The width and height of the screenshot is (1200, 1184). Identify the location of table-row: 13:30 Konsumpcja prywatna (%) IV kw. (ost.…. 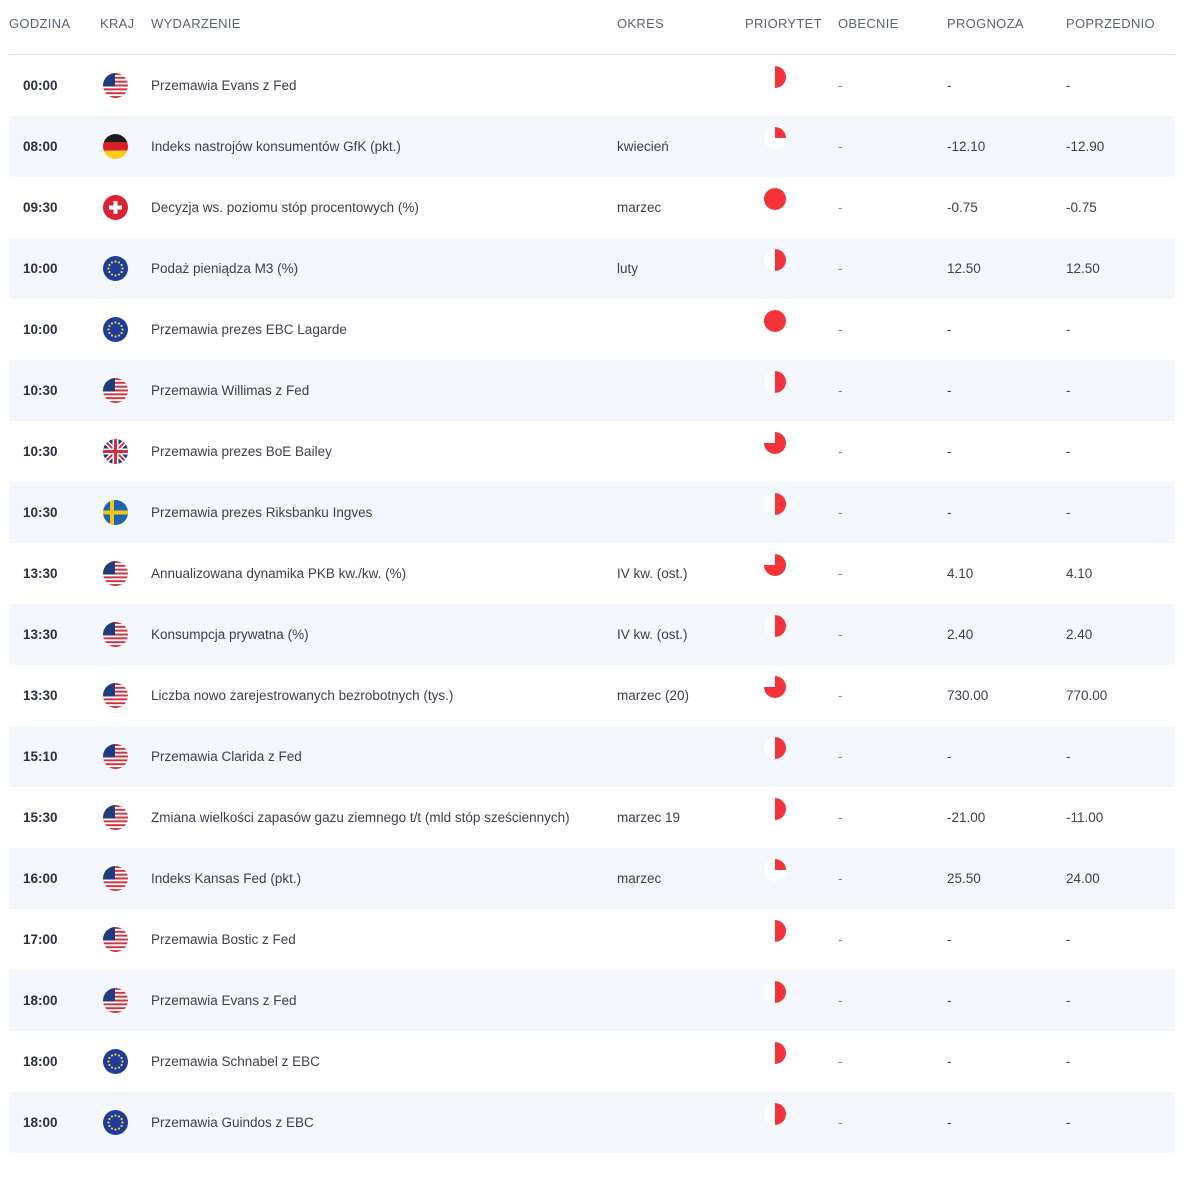
(592, 634).